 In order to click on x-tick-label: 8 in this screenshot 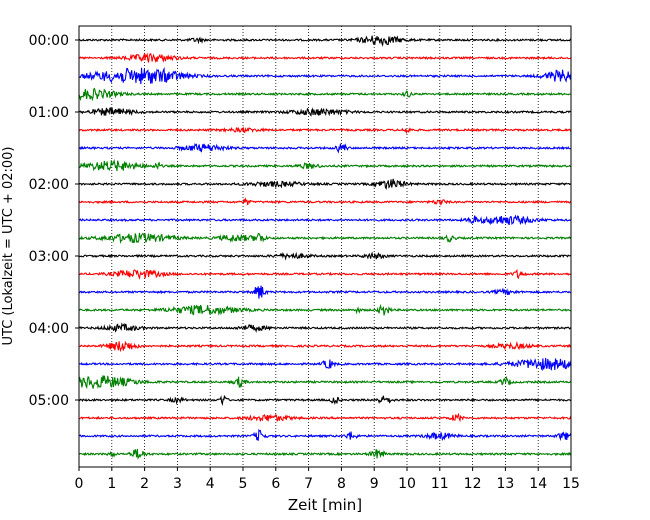, I will do `click(341, 484)`.